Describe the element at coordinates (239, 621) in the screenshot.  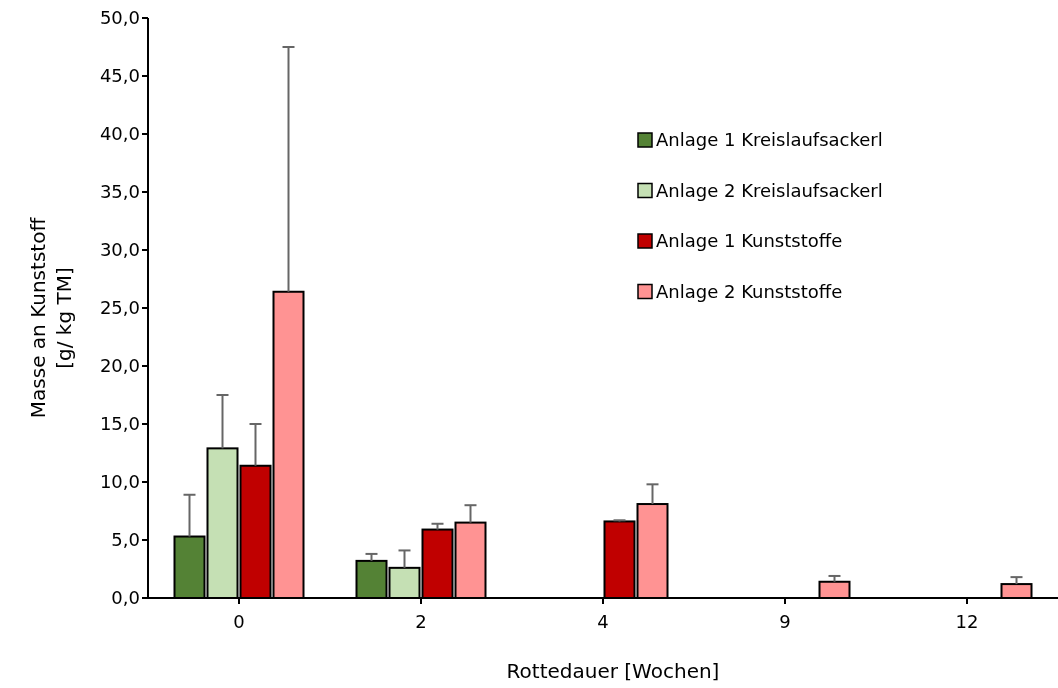
I see `x-tick-label: 0` at that location.